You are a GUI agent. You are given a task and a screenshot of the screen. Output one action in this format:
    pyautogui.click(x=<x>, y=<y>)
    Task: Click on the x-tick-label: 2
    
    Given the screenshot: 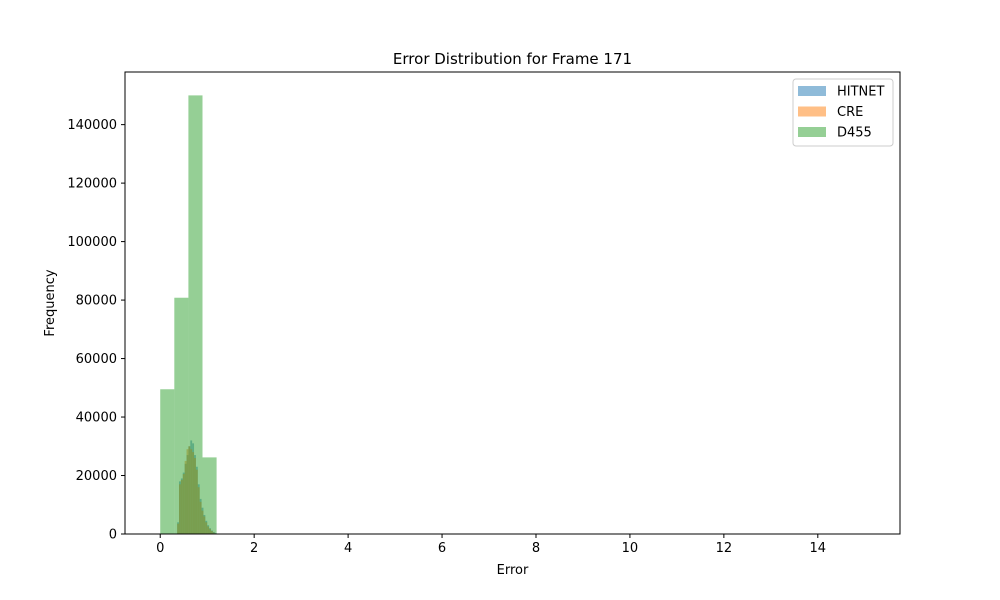 What is the action you would take?
    pyautogui.click(x=254, y=548)
    